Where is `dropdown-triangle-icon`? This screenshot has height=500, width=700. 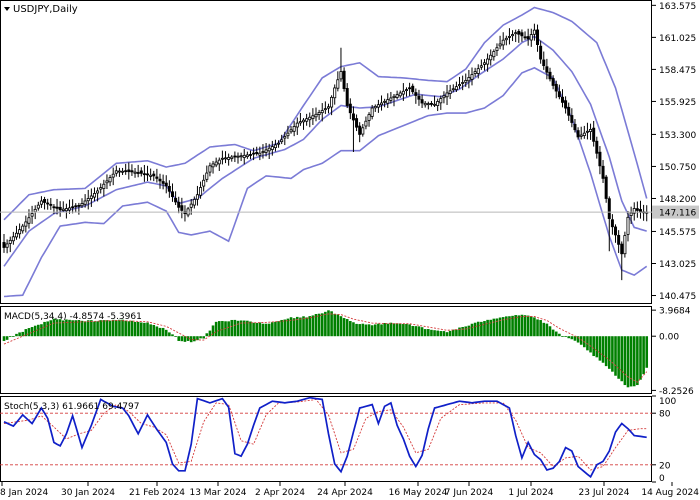
dropdown-triangle-icon is located at coordinates (7, 9).